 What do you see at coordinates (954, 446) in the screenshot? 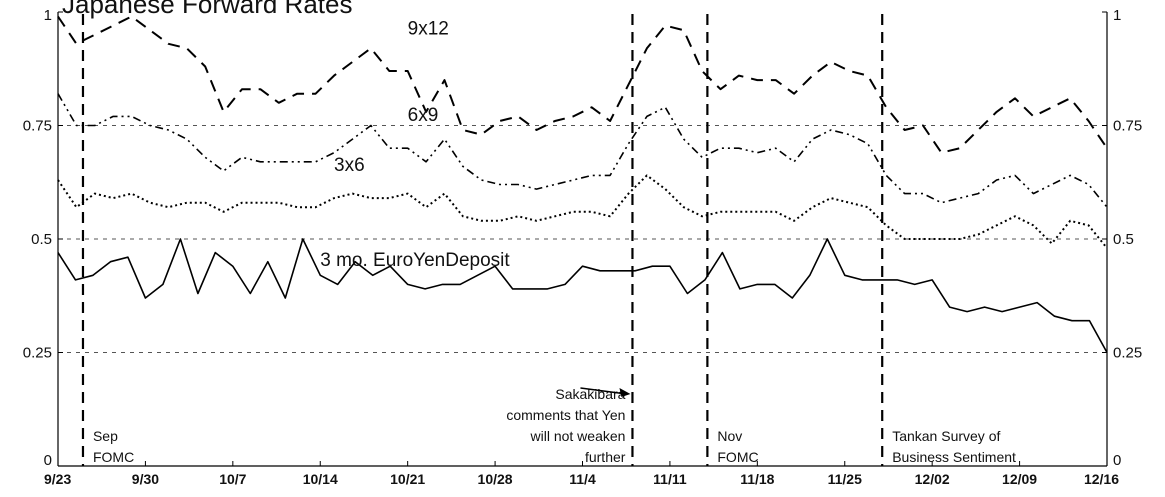
I see `event-annotation-11-28: Tankan Survey of Business Sentiment` at bounding box center [954, 446].